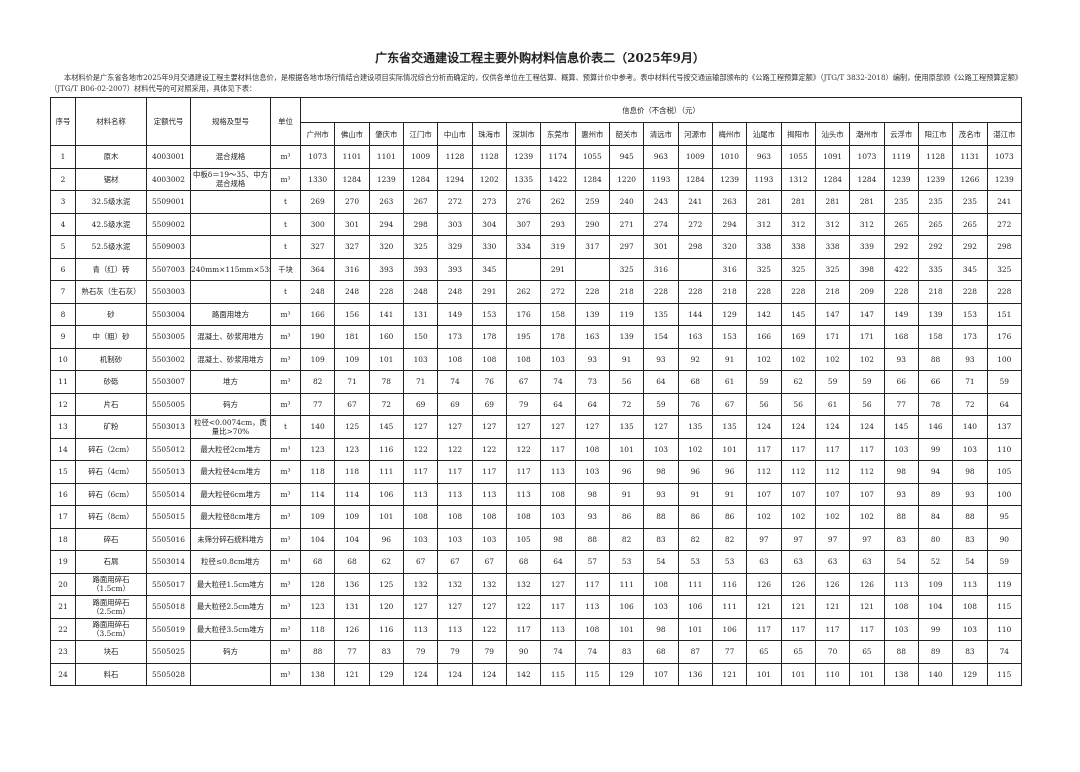 Image resolution: width=1080 pixels, height=772 pixels. What do you see at coordinates (661, 134) in the screenshot?
I see `header-city: 清远市` at bounding box center [661, 134].